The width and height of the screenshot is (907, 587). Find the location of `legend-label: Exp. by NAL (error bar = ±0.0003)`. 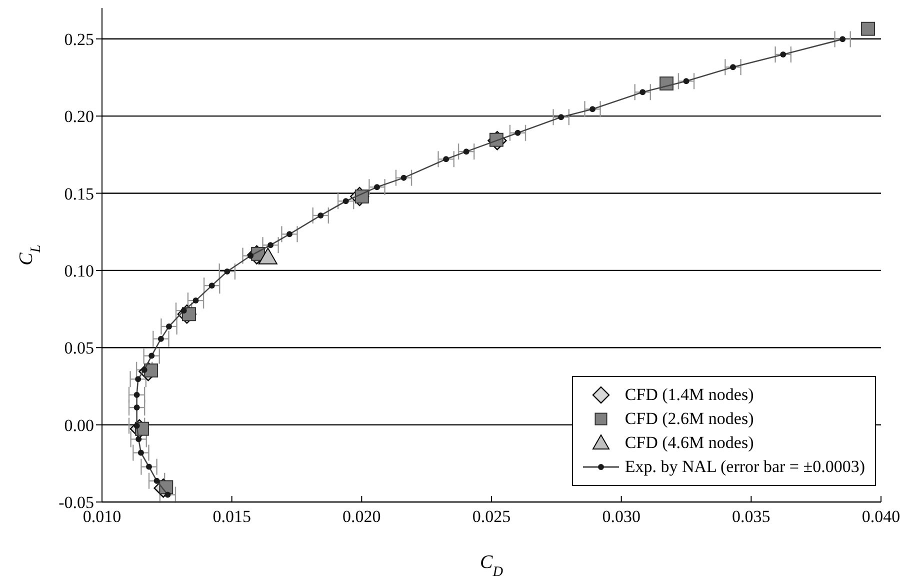

legend-label: Exp. by NAL (error bar = ±0.0003) is located at coordinates (744, 467).